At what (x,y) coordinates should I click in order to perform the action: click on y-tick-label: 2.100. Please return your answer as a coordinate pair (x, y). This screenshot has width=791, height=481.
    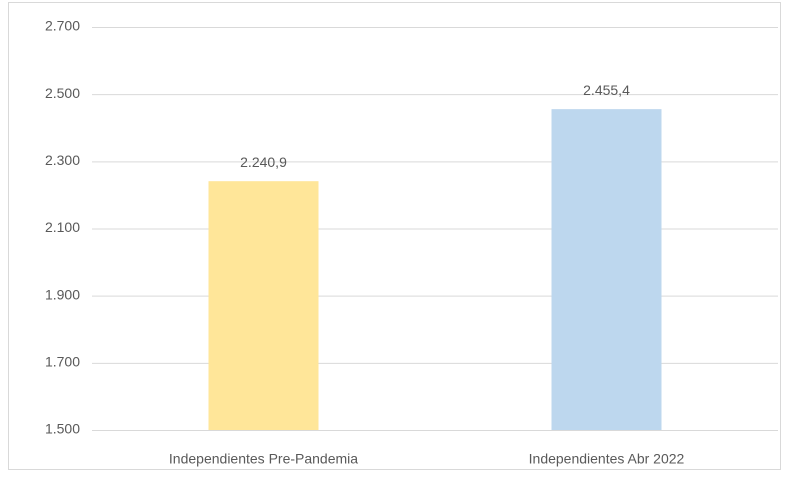
    Looking at the image, I should click on (62, 227).